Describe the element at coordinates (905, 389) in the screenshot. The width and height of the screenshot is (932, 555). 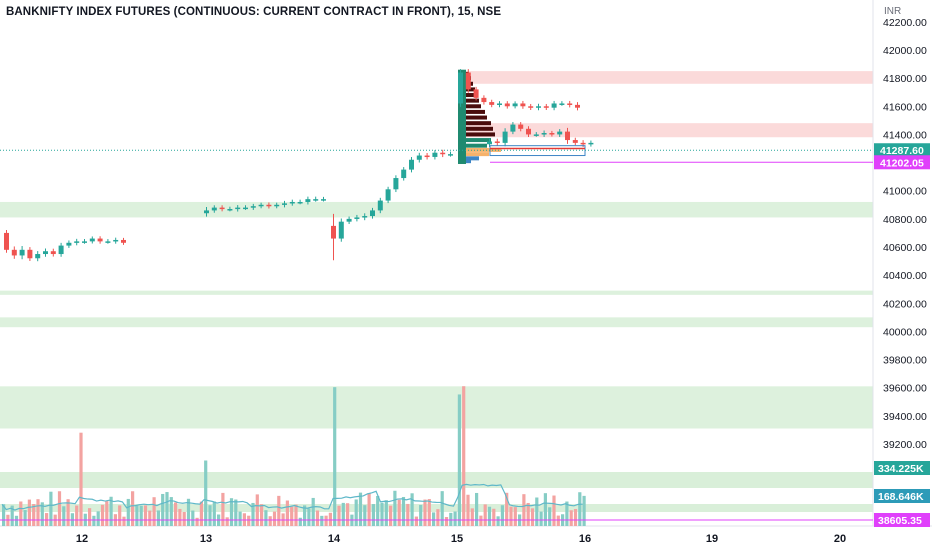
I see `y-tick-label: 39600.00` at that location.